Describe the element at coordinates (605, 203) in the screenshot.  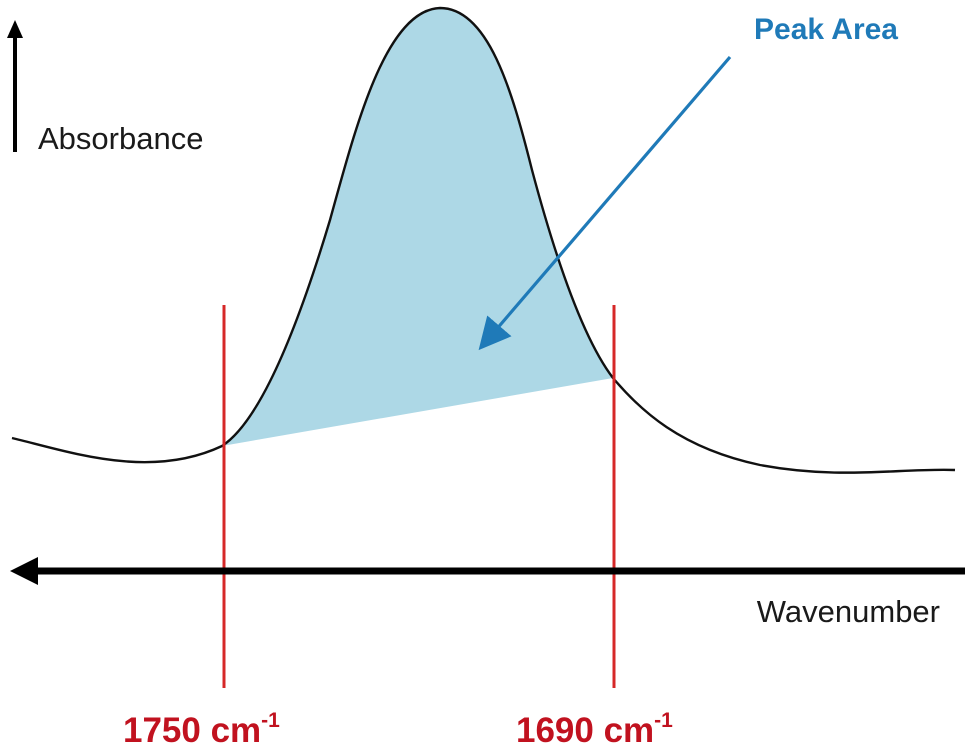
I see `peak-area-pointer-arrow` at that location.